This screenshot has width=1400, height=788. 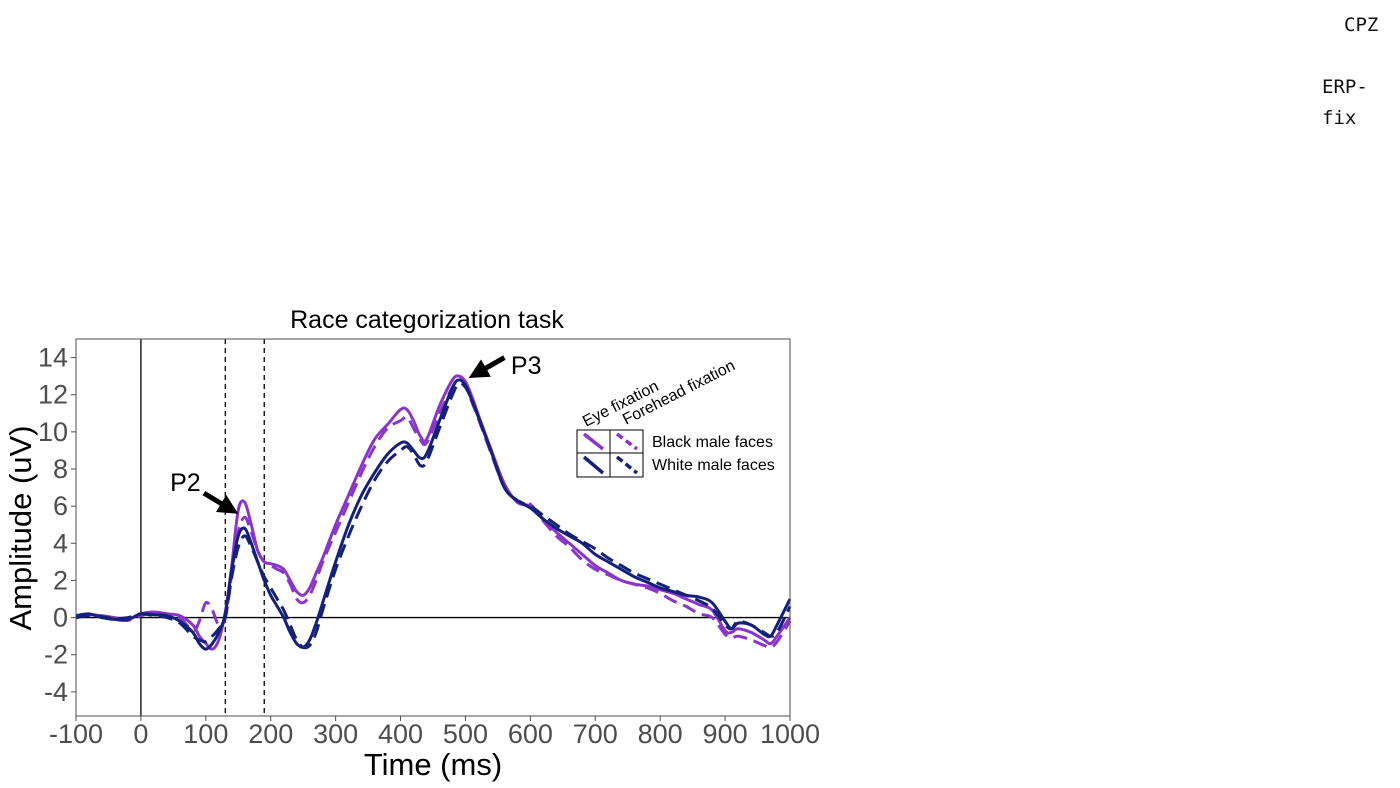 What do you see at coordinates (427, 320) in the screenshot?
I see `chart-title: Race categorization task` at bounding box center [427, 320].